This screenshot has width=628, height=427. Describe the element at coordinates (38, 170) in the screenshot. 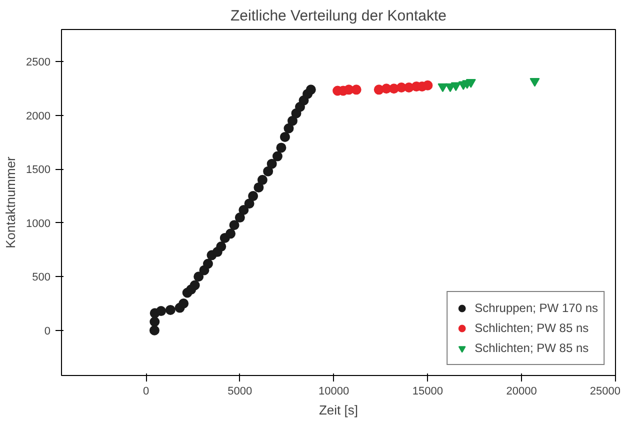

I see `y-tick-label: 1500` at that location.